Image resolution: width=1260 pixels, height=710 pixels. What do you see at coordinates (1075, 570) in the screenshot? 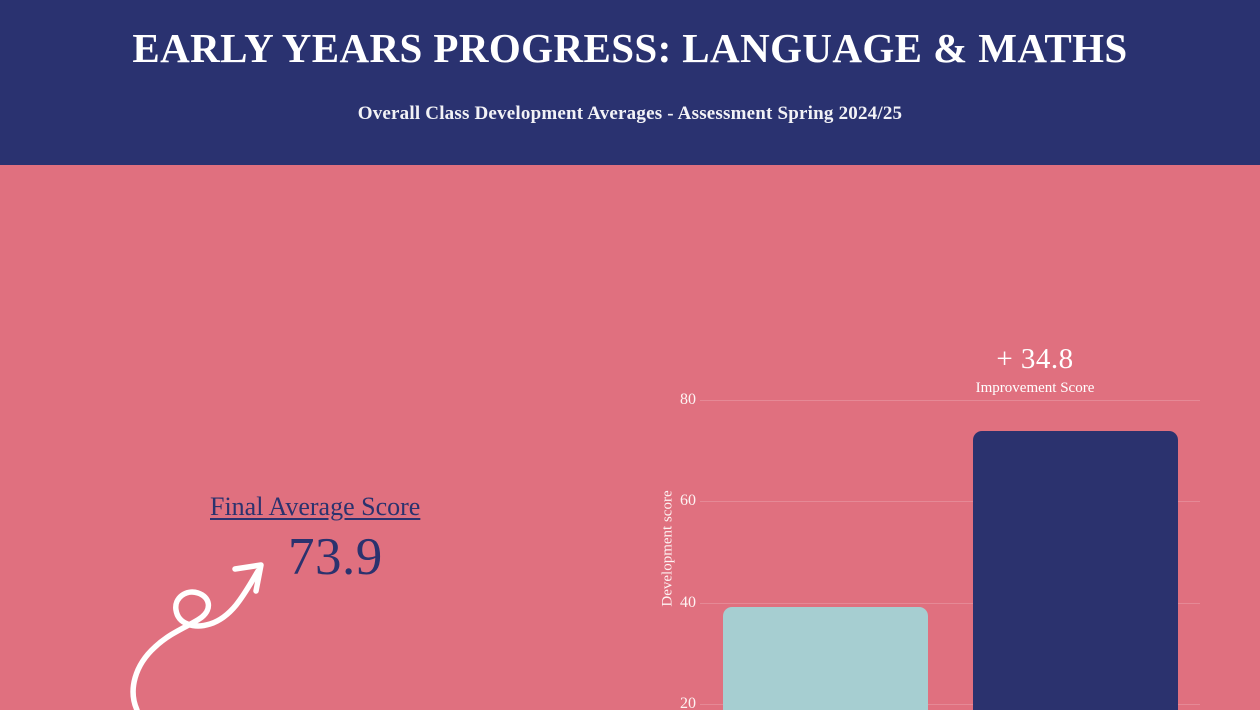
I see `bar-final` at bounding box center [1075, 570].